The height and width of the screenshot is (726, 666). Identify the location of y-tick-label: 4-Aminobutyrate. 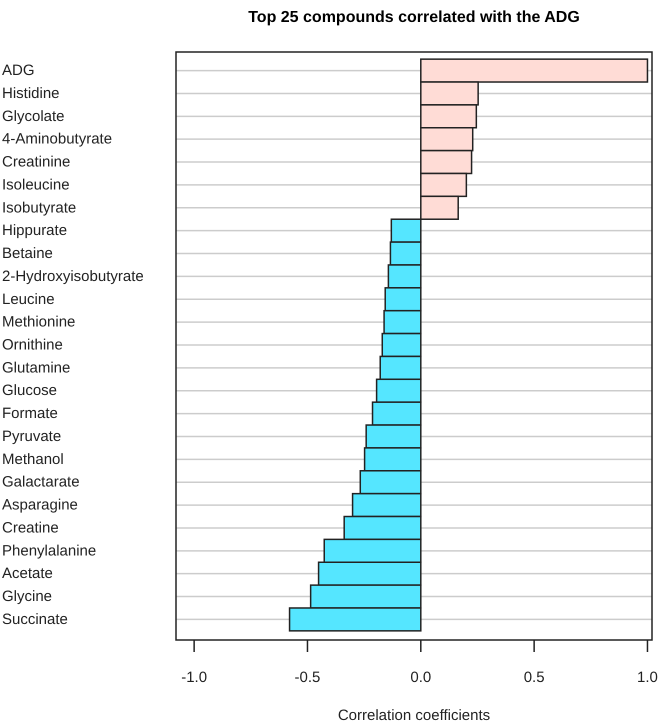
(57, 139).